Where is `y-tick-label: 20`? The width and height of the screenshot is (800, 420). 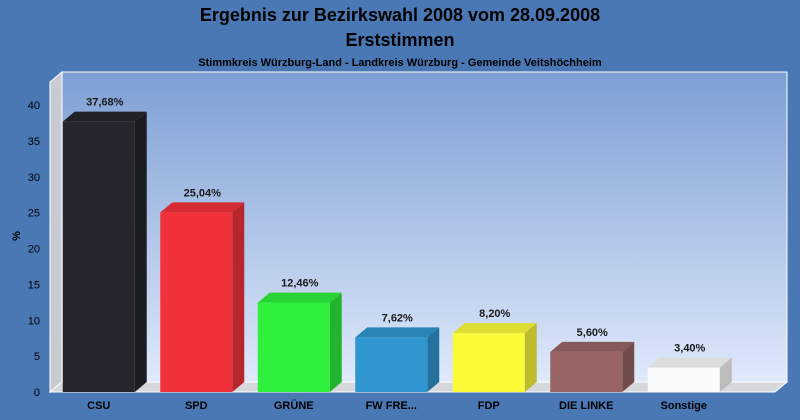 y-tick-label: 20 is located at coordinates (34, 250).